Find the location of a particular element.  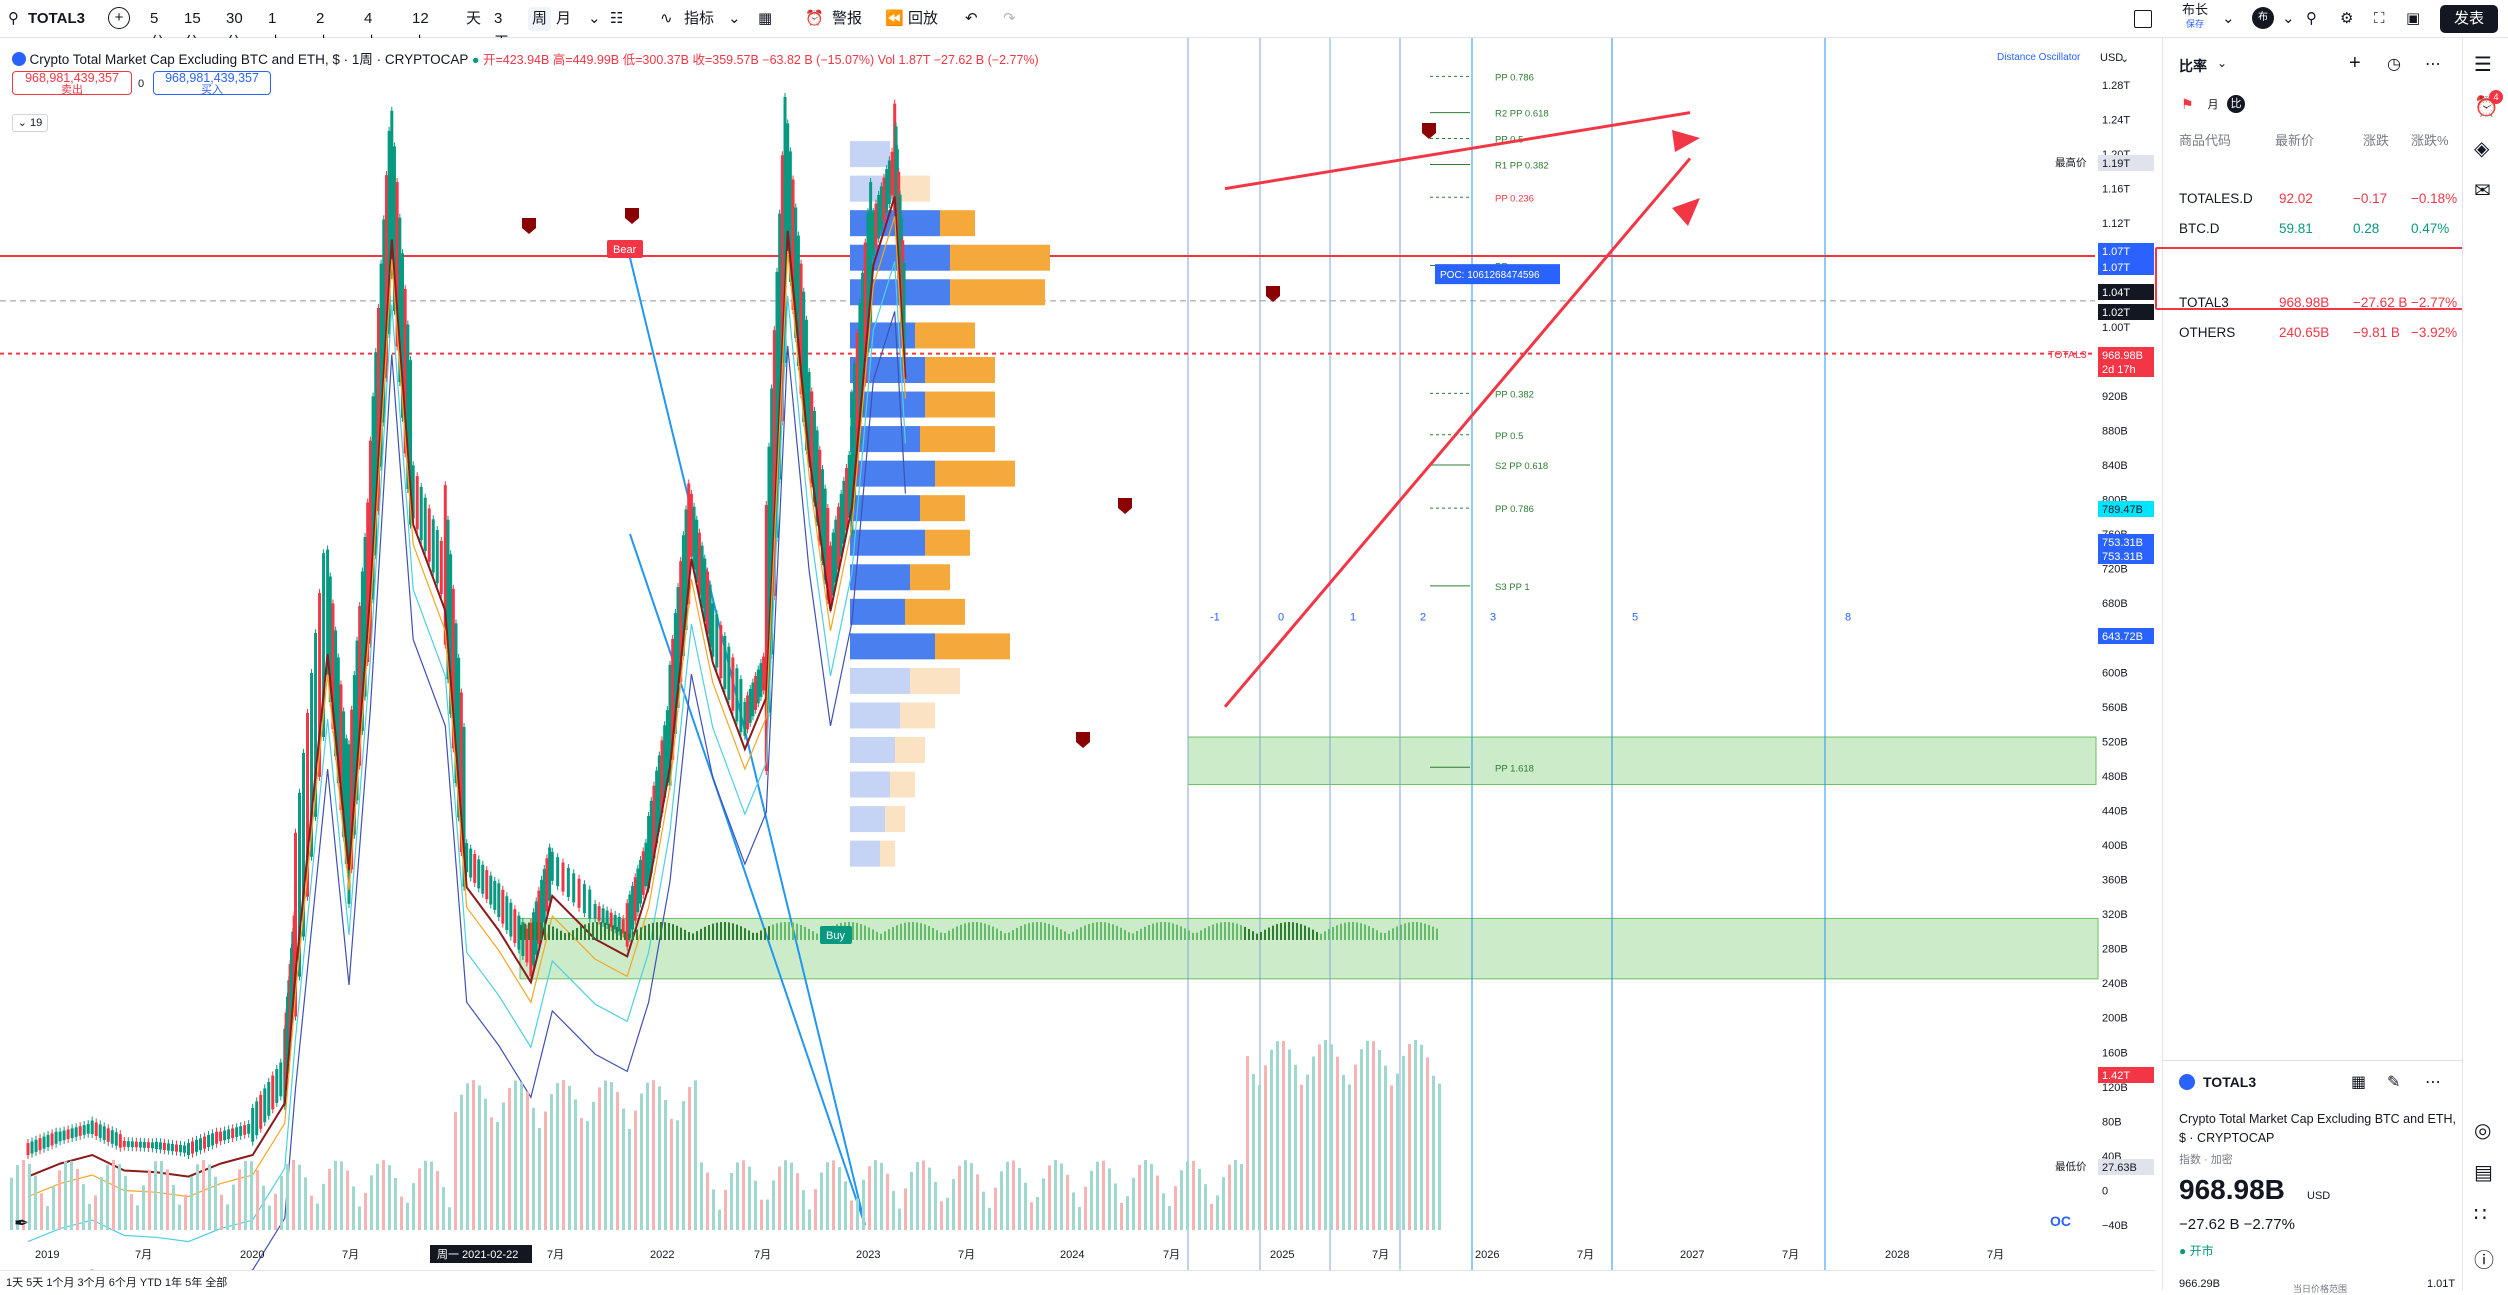

indicators-icon: ∿ is located at coordinates (666, 18).